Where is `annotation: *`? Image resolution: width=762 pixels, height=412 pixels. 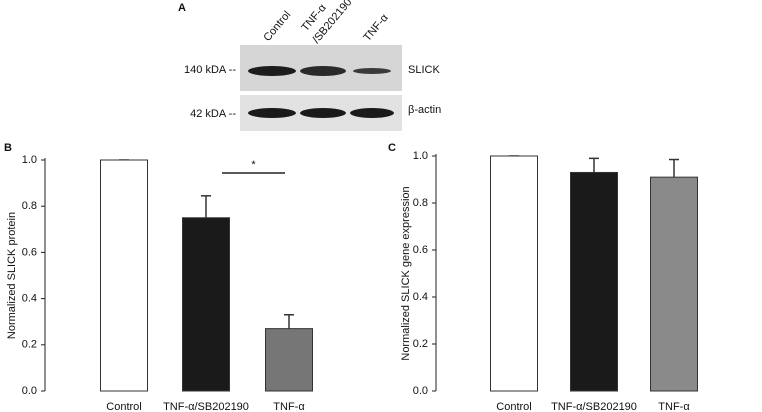 annotation: * is located at coordinates (253, 165).